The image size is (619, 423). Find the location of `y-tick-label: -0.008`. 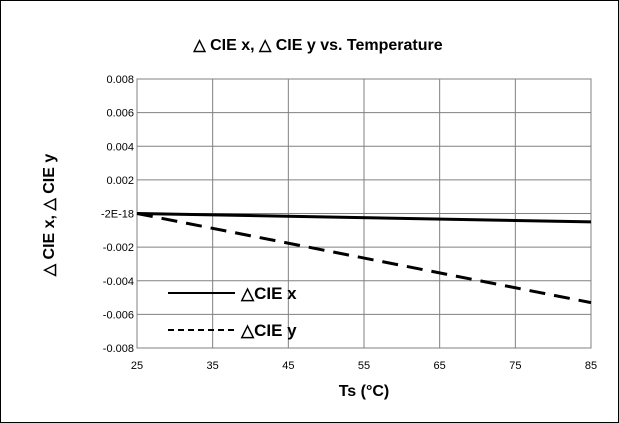

y-tick-label: -0.008 is located at coordinates (118, 349).